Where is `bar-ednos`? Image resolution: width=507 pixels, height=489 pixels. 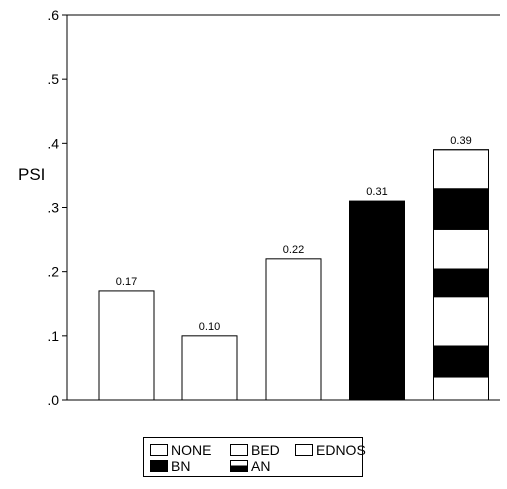
bar-ednos is located at coordinates (293, 329).